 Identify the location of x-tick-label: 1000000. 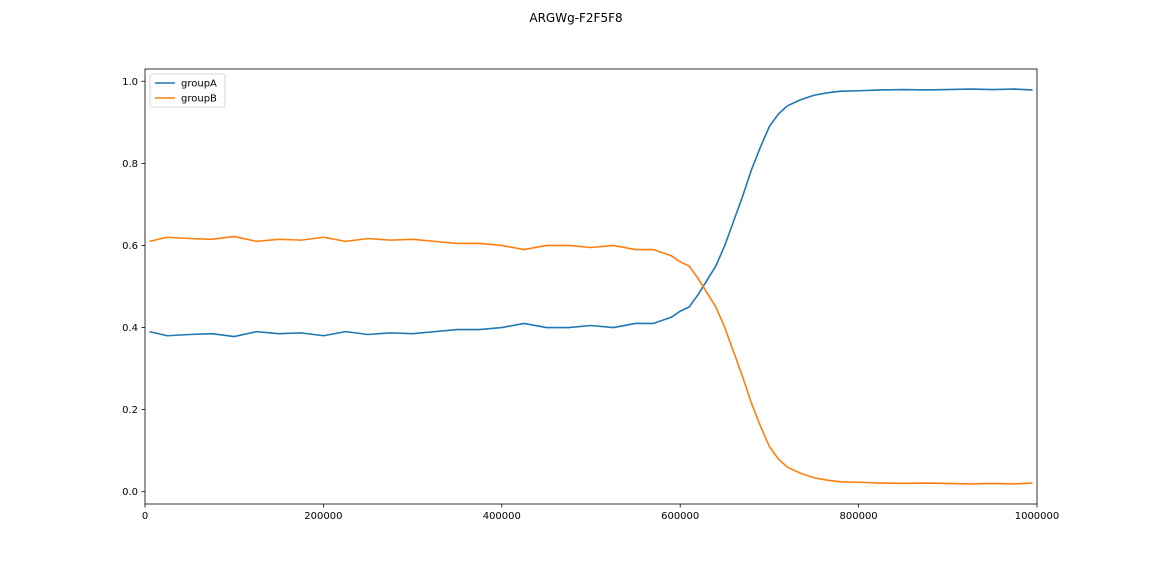
(1037, 516).